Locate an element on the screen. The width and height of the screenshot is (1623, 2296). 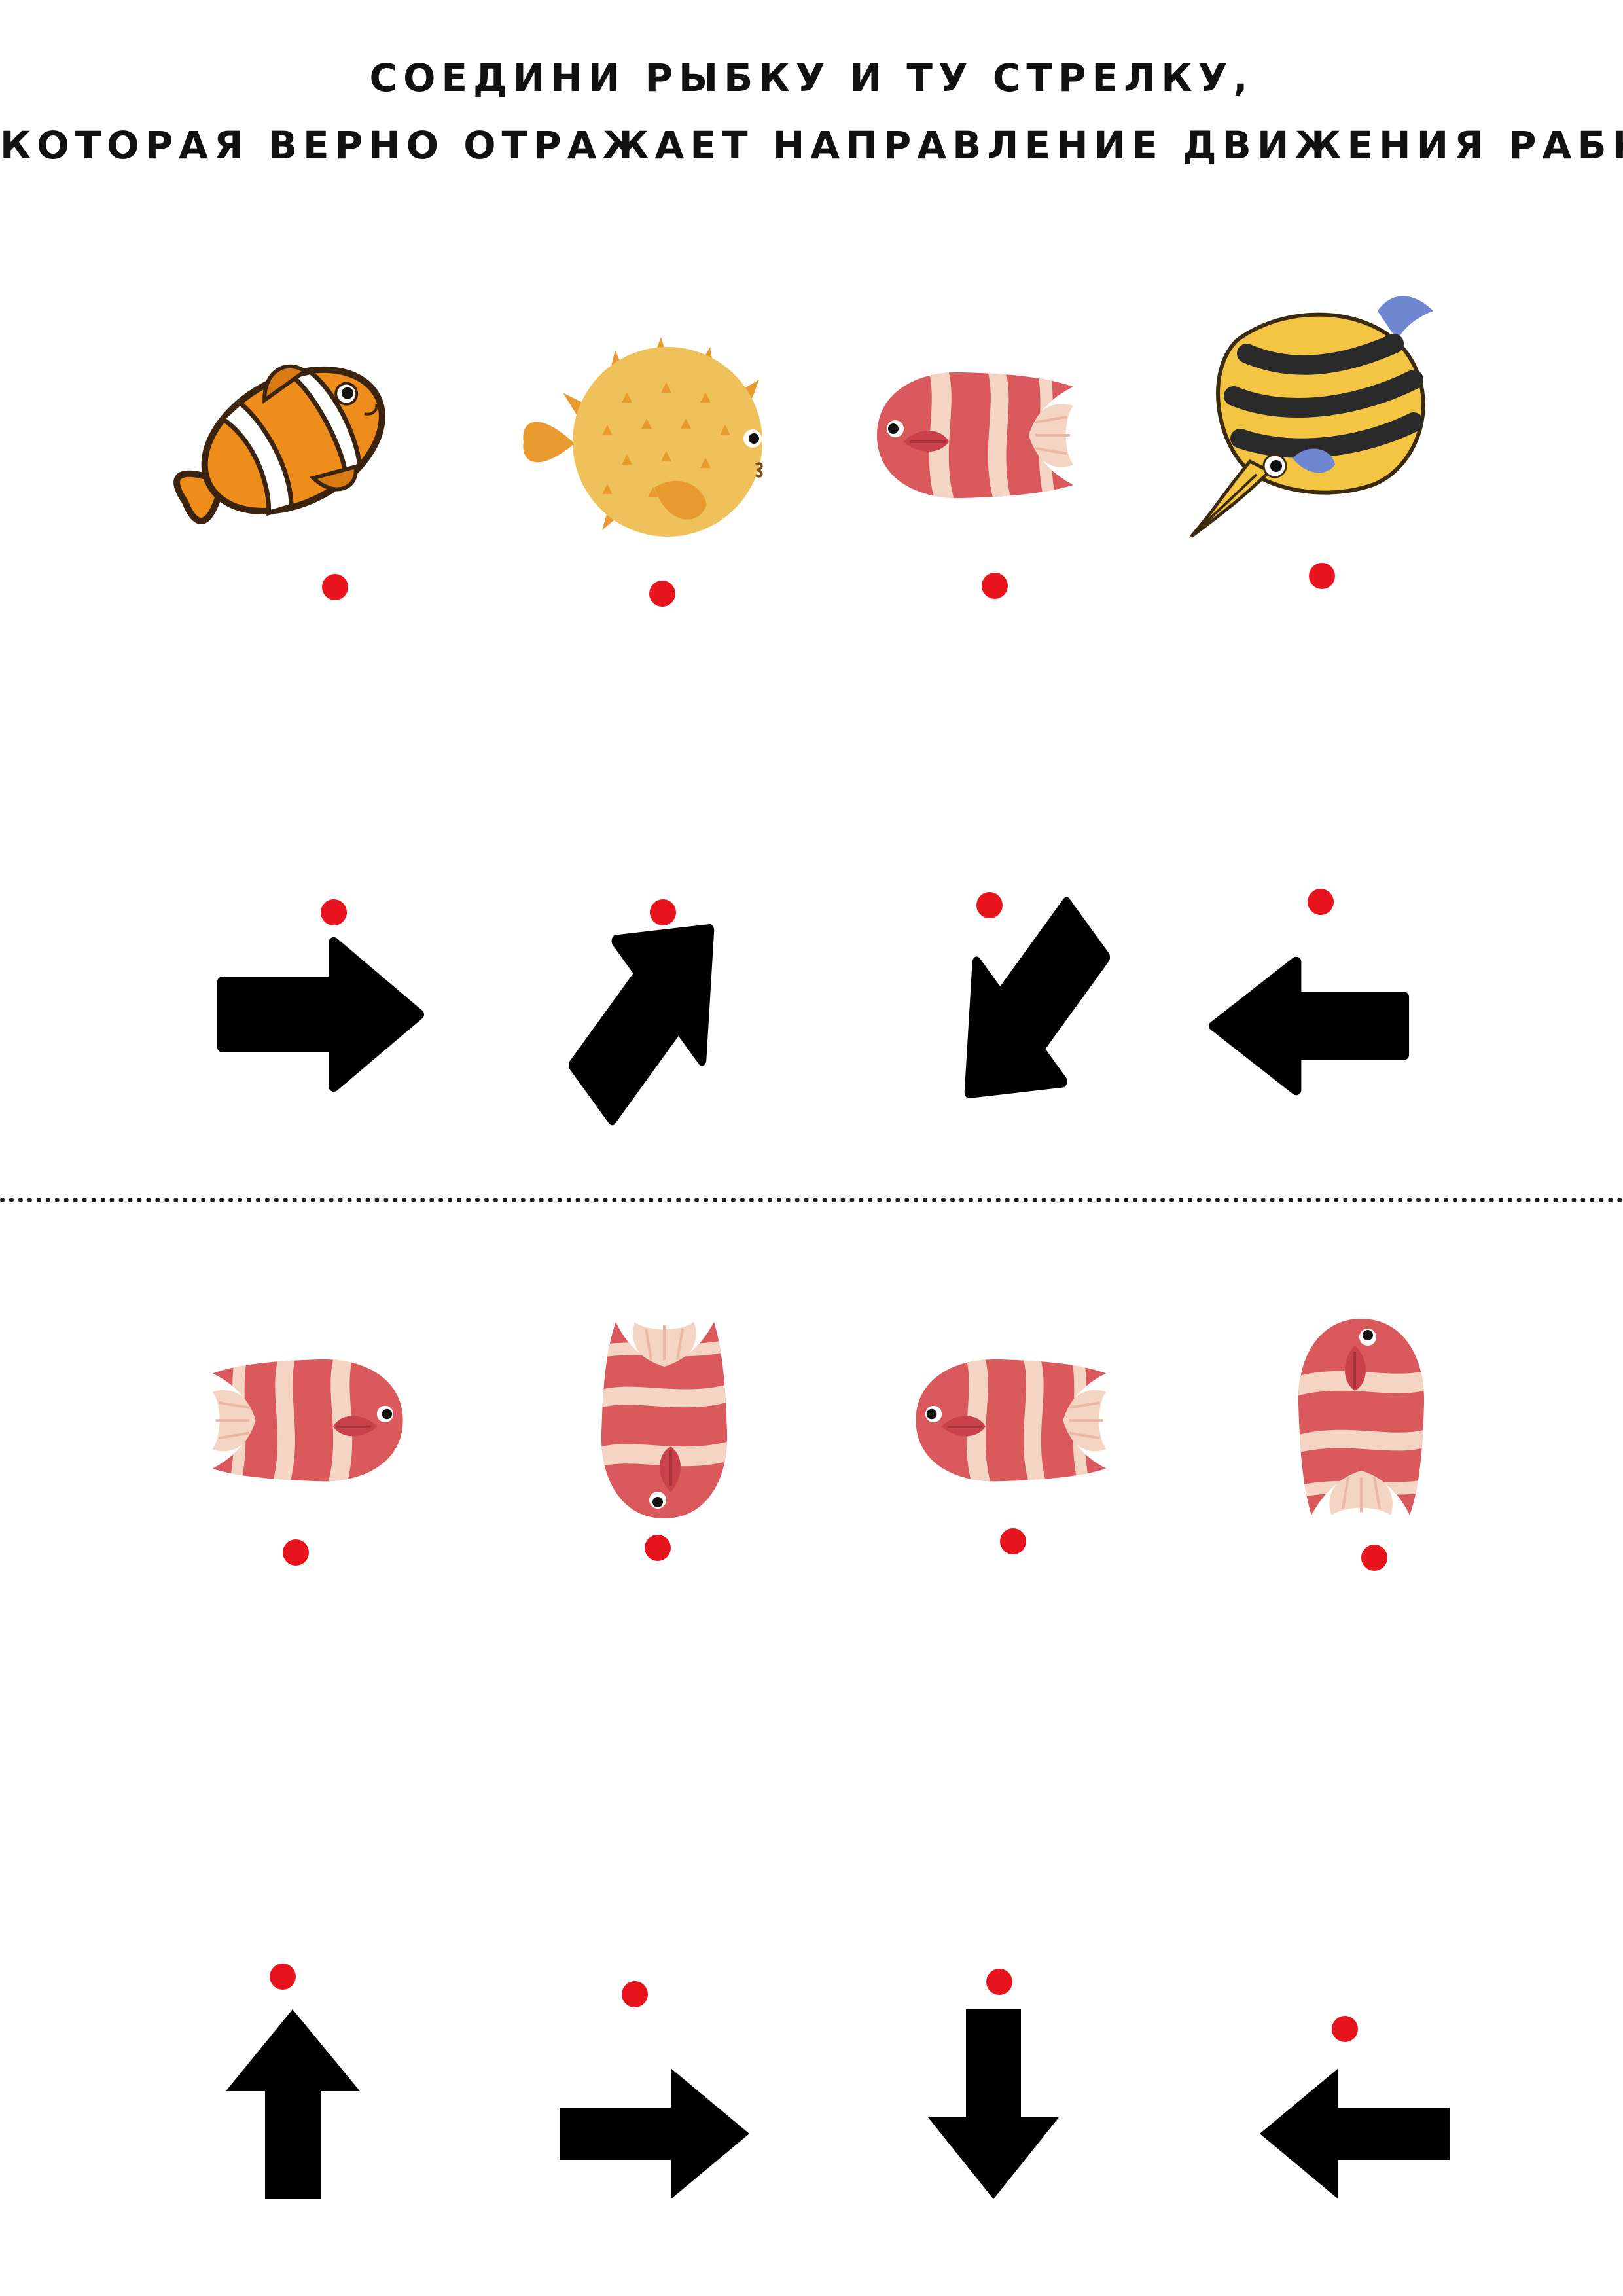
arrow-up-right-icon is located at coordinates (651, 1023).